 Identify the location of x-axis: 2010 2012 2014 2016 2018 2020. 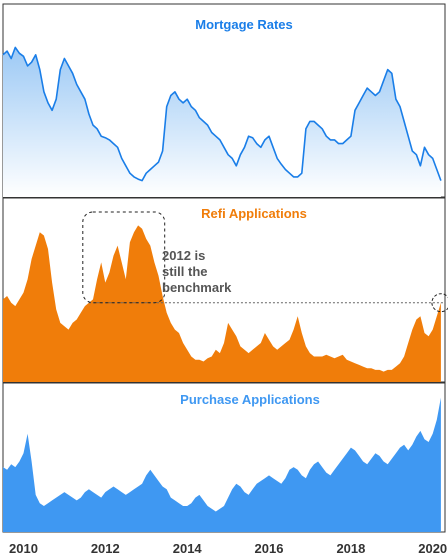
(228, 548).